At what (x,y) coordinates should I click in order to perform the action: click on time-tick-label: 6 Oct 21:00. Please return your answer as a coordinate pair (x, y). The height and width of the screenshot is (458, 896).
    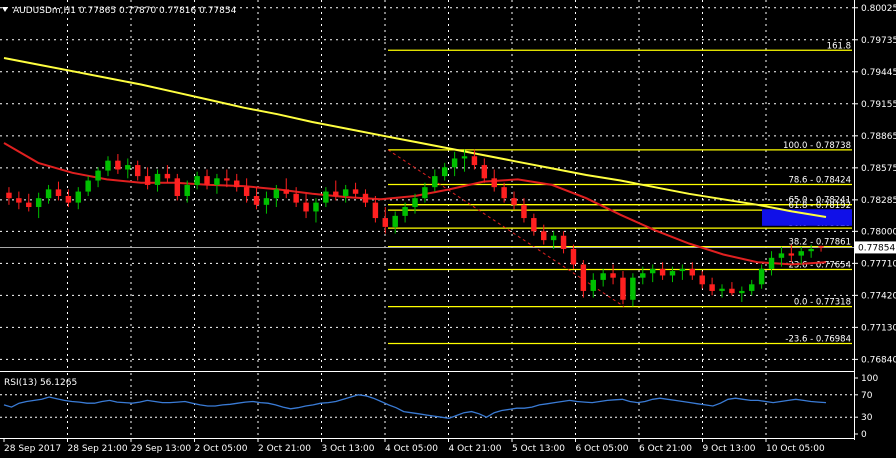
    Looking at the image, I should click on (665, 449).